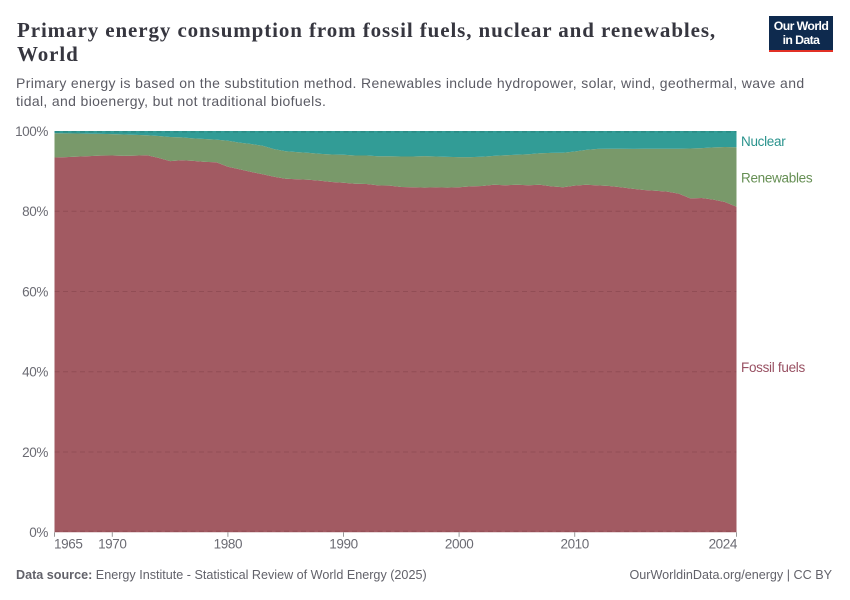 This screenshot has height=600, width=850. Describe the element at coordinates (68, 544) in the screenshot. I see `svg-text: 1965` at that location.